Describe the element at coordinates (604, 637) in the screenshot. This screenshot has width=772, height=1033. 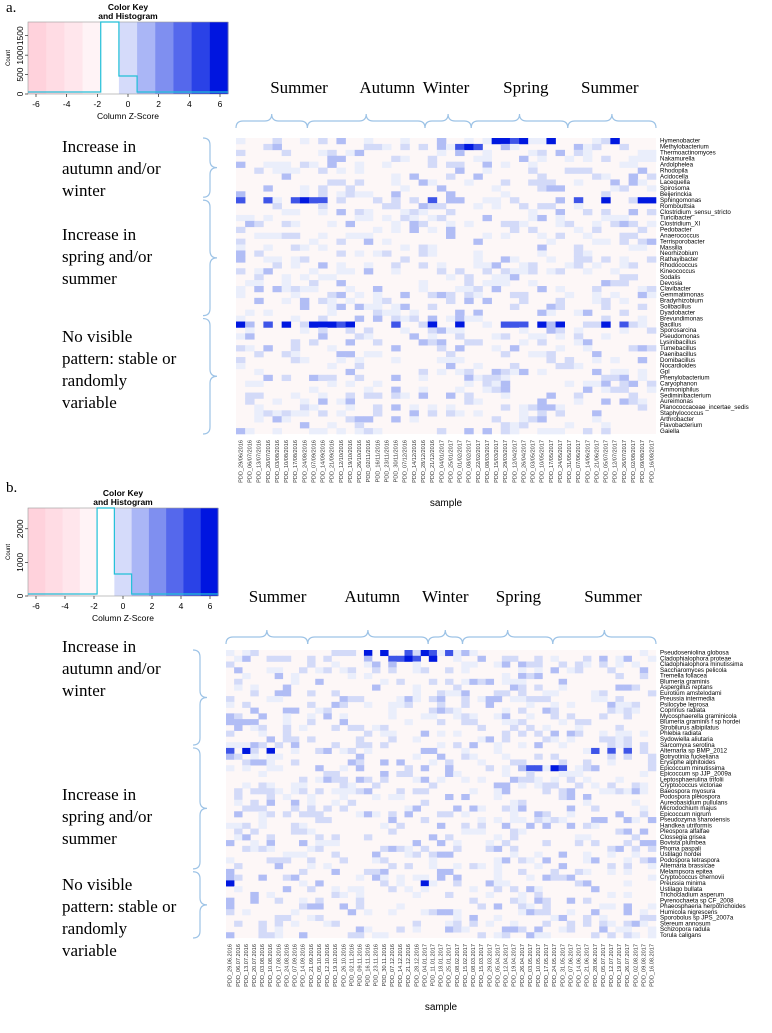
I see `season-brace` at that location.